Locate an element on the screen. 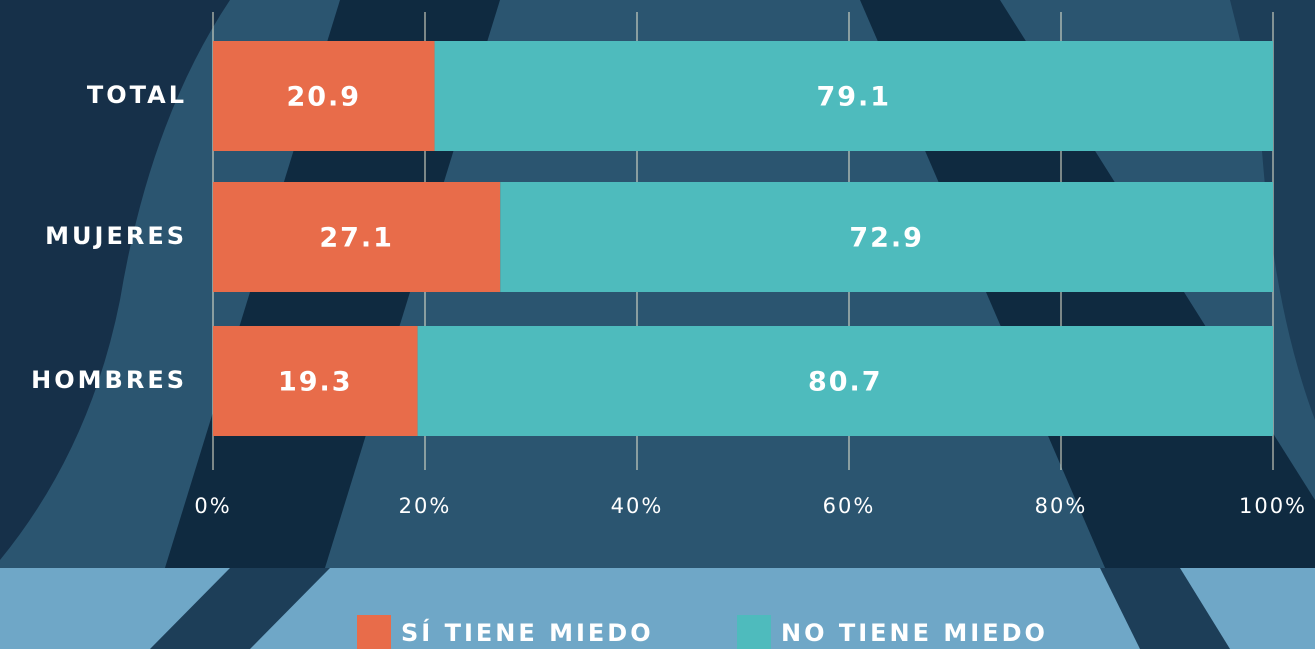 The width and height of the screenshot is (1315, 649). data-label: 80.7 is located at coordinates (845, 382).